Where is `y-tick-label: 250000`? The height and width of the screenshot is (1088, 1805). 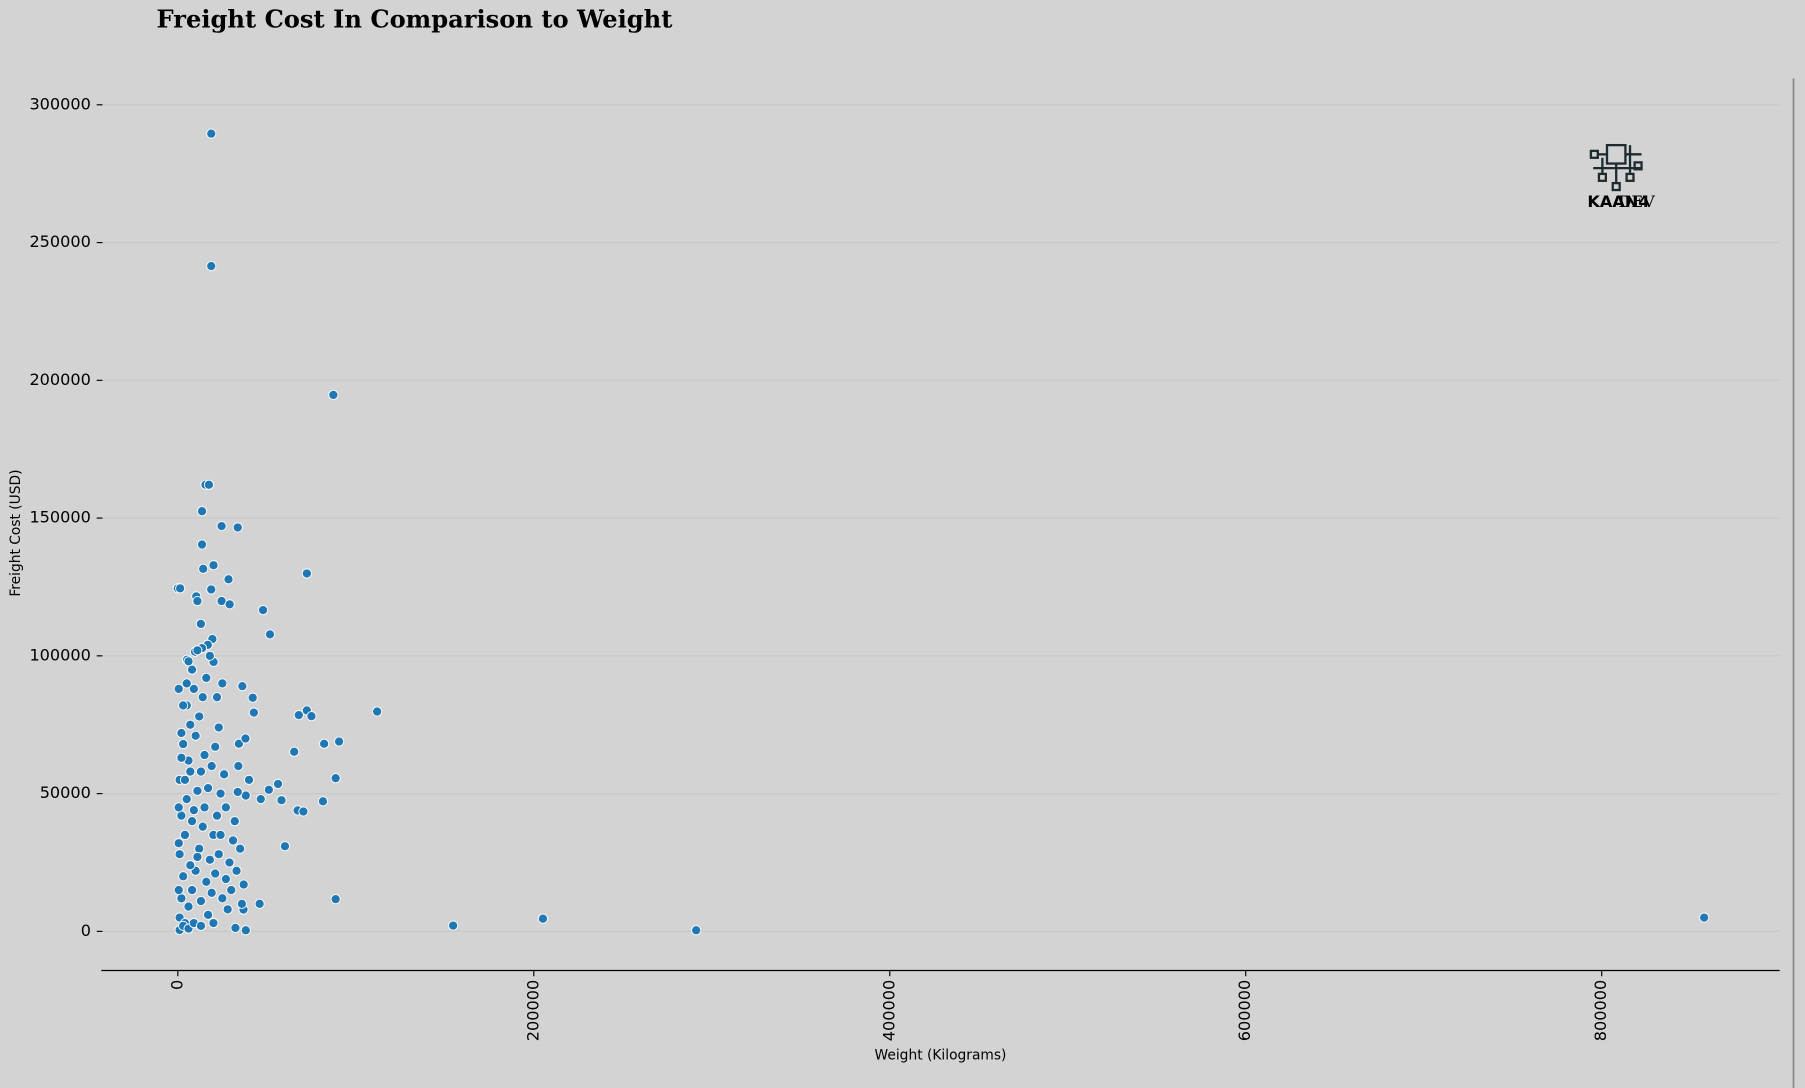 y-tick-label: 250000 is located at coordinates (60, 241).